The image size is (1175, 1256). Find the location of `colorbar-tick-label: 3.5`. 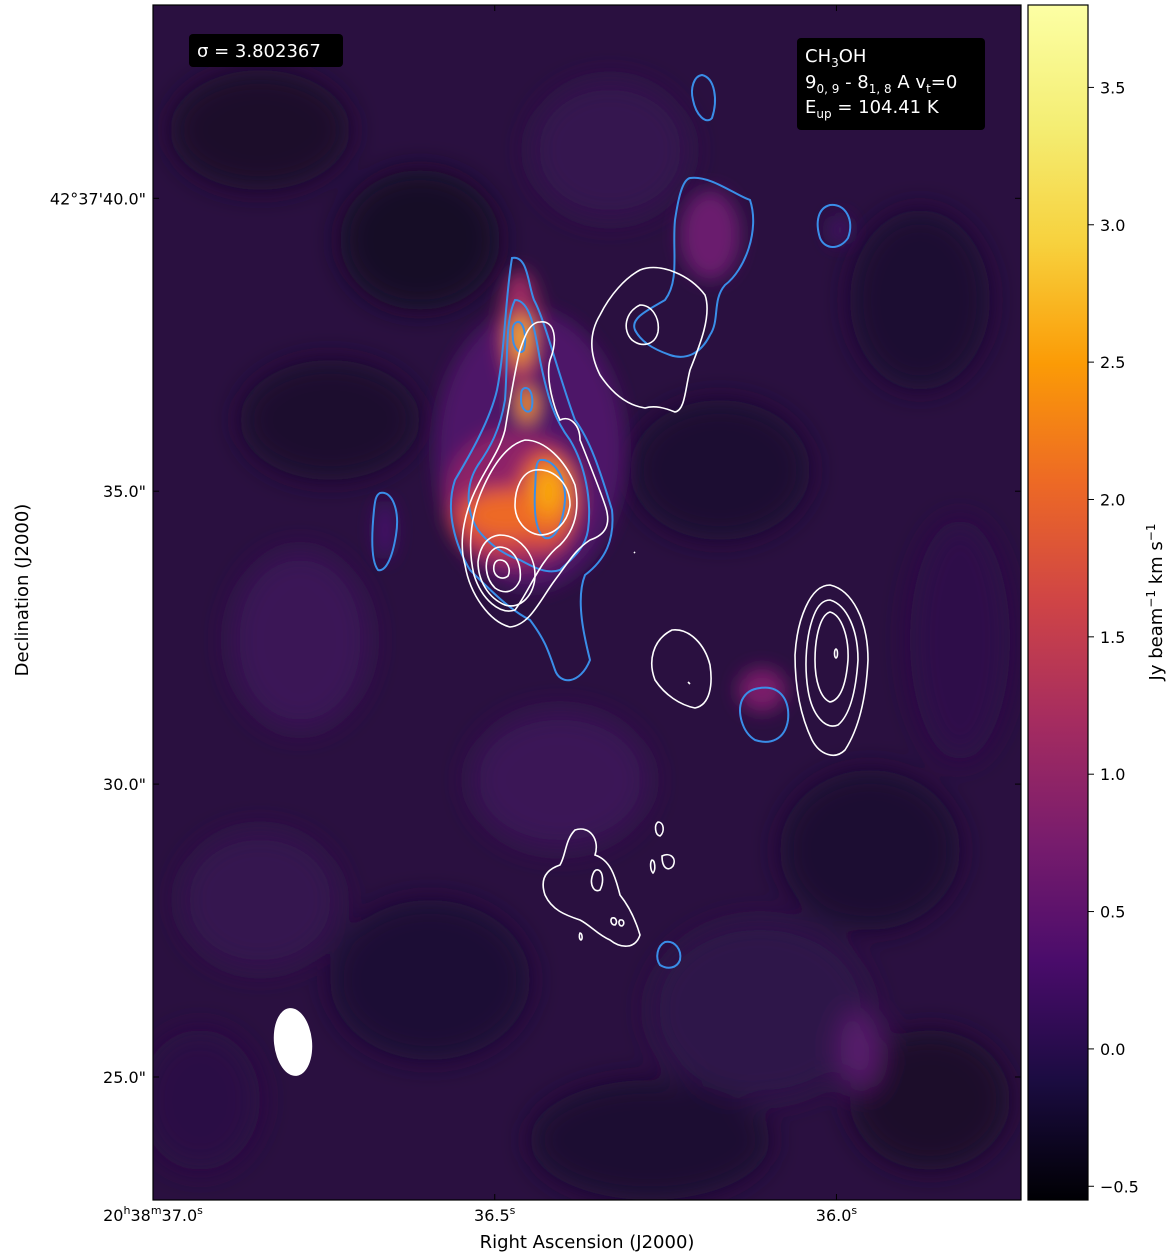

colorbar-tick-label: 3.5 is located at coordinates (1112, 87).